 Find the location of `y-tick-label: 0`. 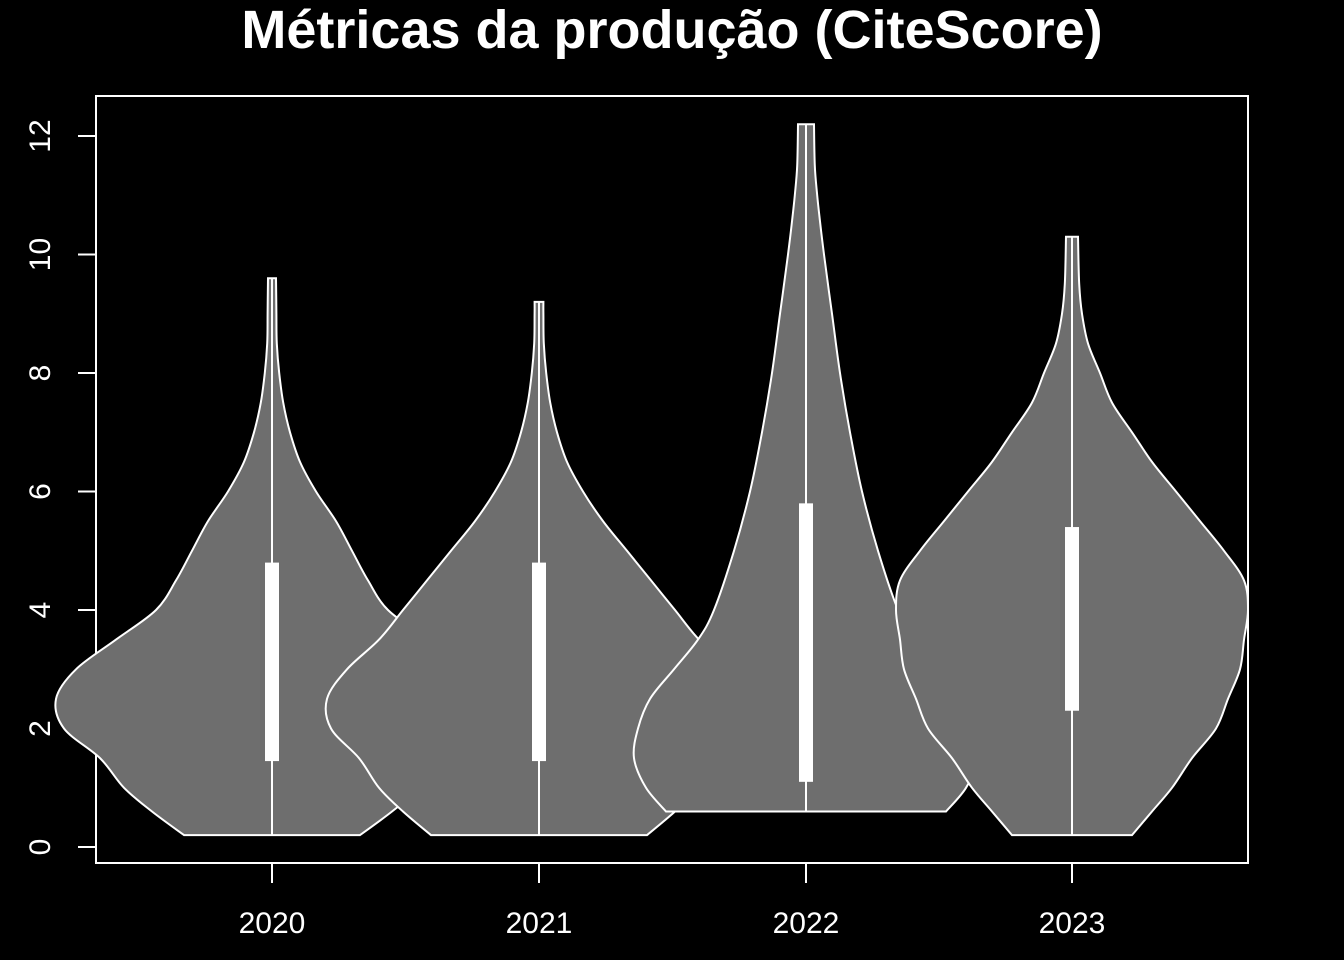

y-tick-label: 0 is located at coordinates (40, 847).